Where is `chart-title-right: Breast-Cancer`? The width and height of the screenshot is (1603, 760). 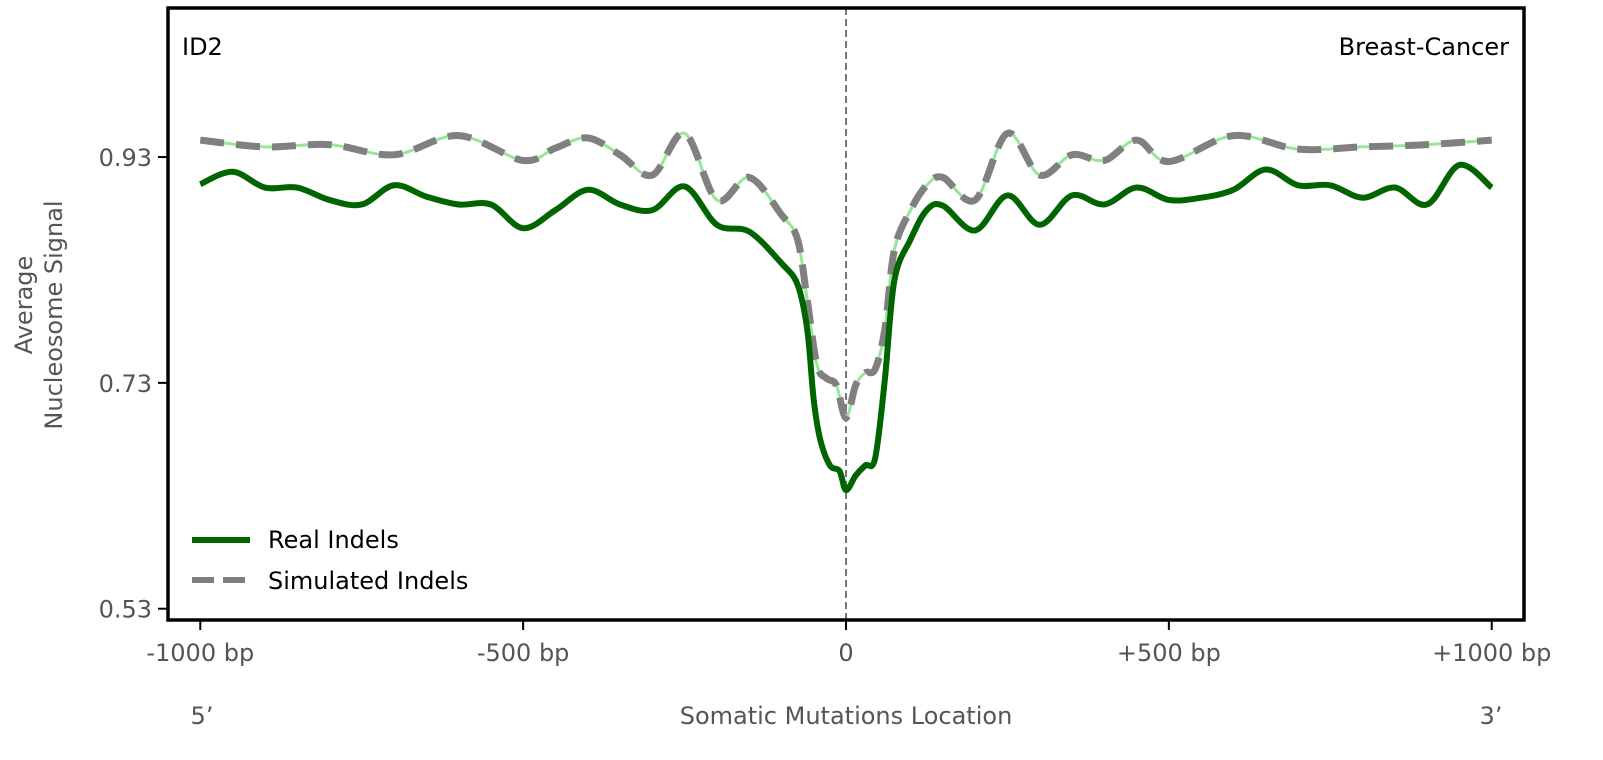
chart-title-right: Breast-Cancer is located at coordinates (1424, 47).